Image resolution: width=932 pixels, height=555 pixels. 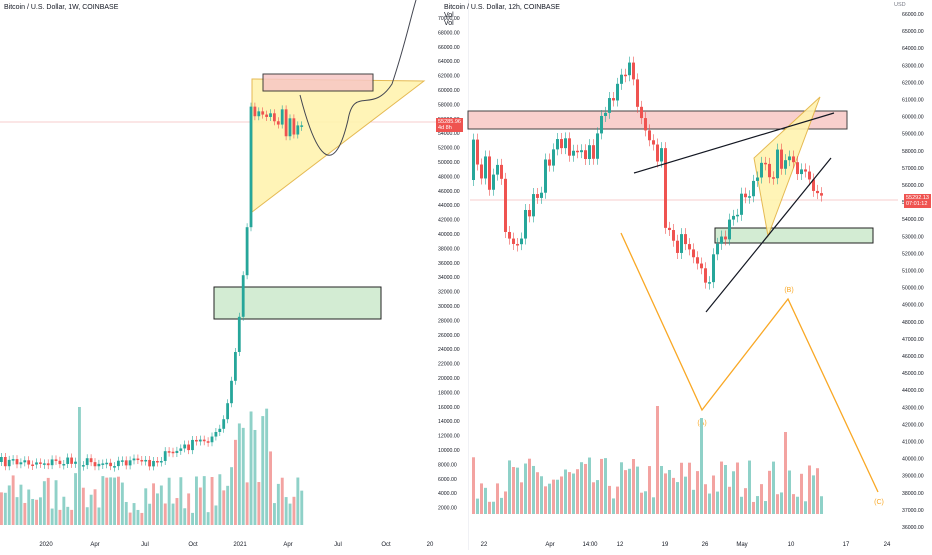 What do you see at coordinates (449, 23) in the screenshot?
I see `right-vol-label-2: Vol` at bounding box center [449, 23].